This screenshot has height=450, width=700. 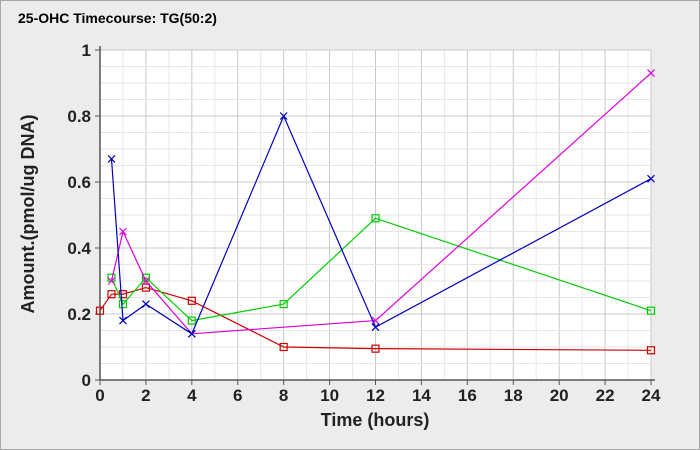 I want to click on x-tick-label: 0, so click(x=99, y=395).